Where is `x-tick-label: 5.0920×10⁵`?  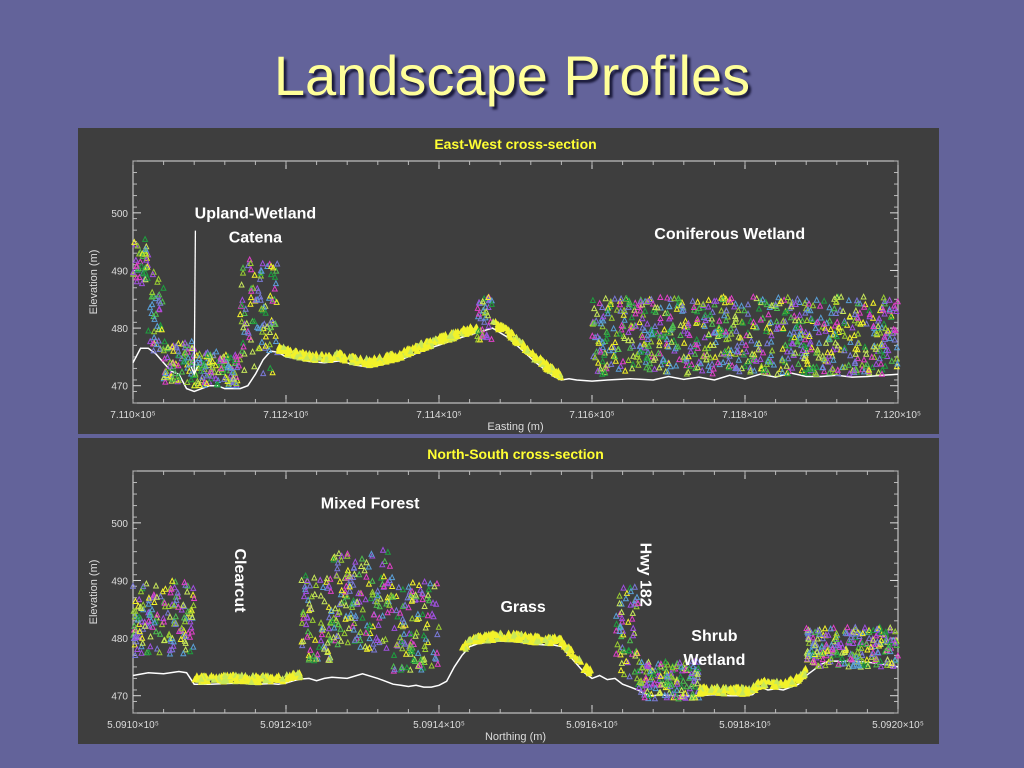
x-tick-label: 5.0920×10⁵ is located at coordinates (898, 725).